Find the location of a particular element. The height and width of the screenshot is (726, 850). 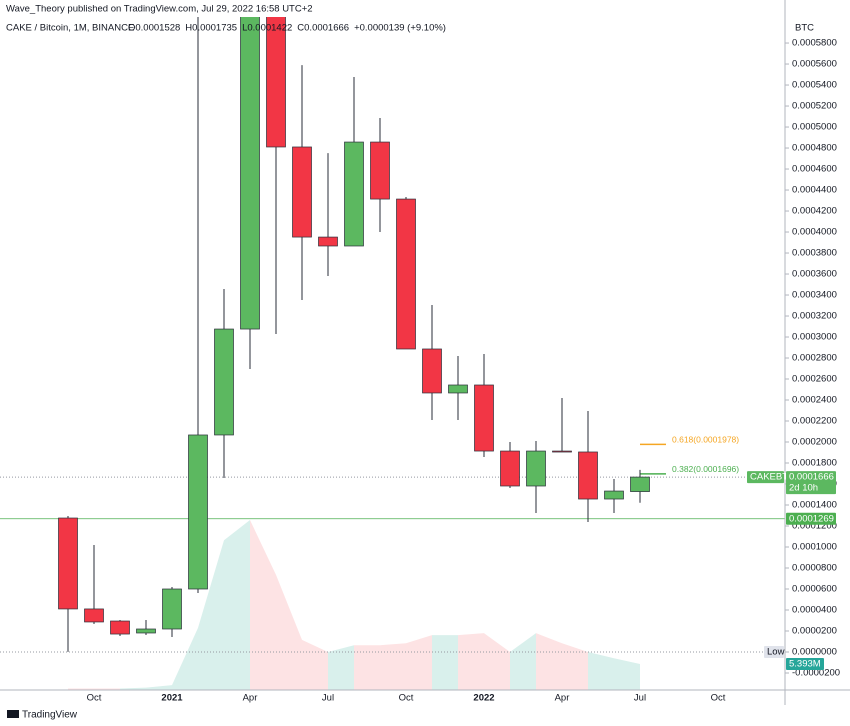

y-tick-label: 0.0000400 is located at coordinates (814, 610).